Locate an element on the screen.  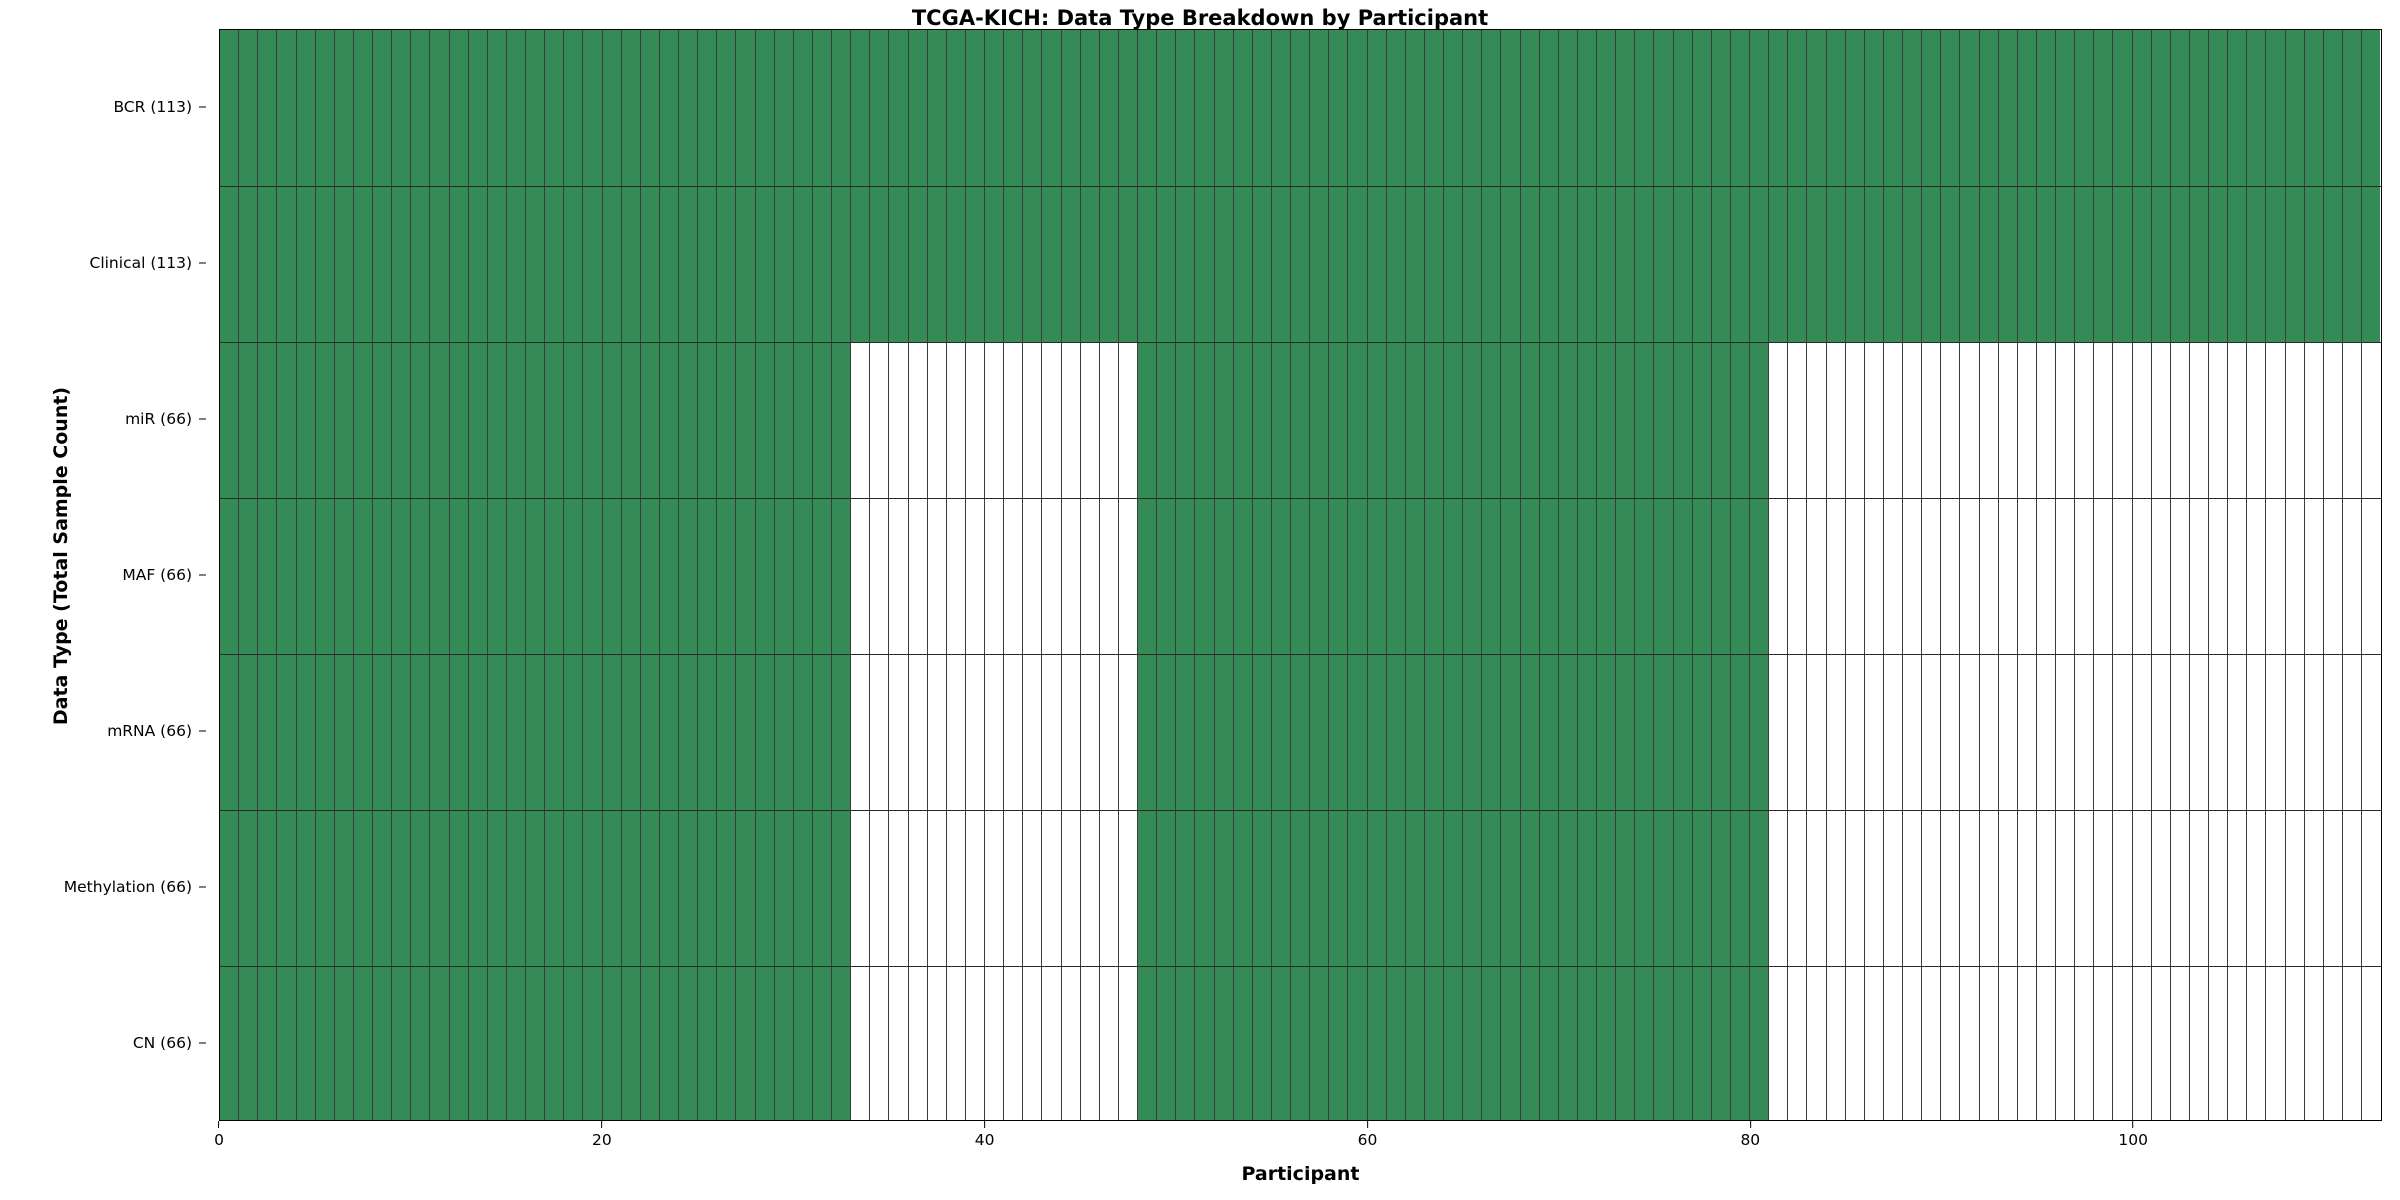
y-tick-label-bcr: BCR (113) is located at coordinates (152, 107).